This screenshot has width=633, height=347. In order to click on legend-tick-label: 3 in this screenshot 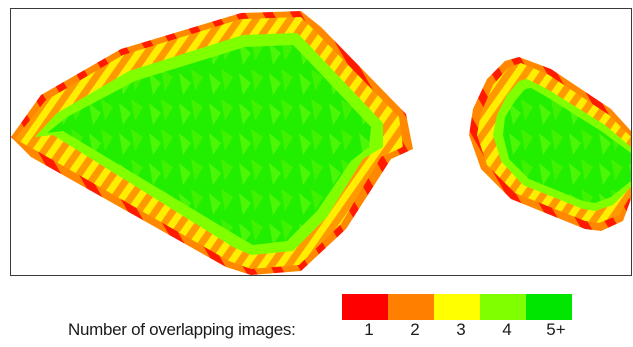, I will do `click(461, 329)`.